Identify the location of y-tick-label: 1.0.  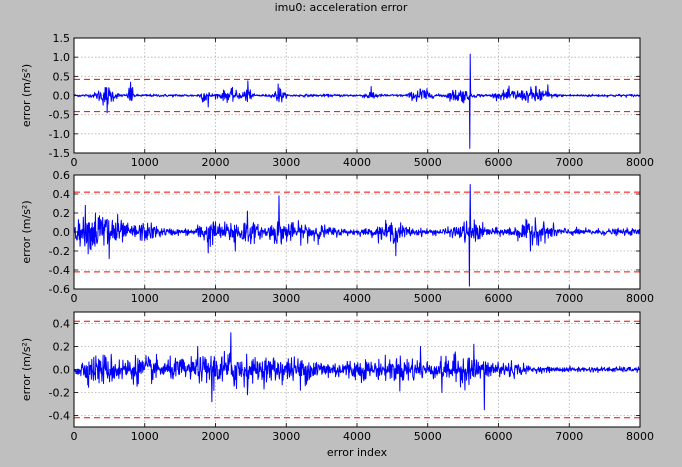
(62, 57).